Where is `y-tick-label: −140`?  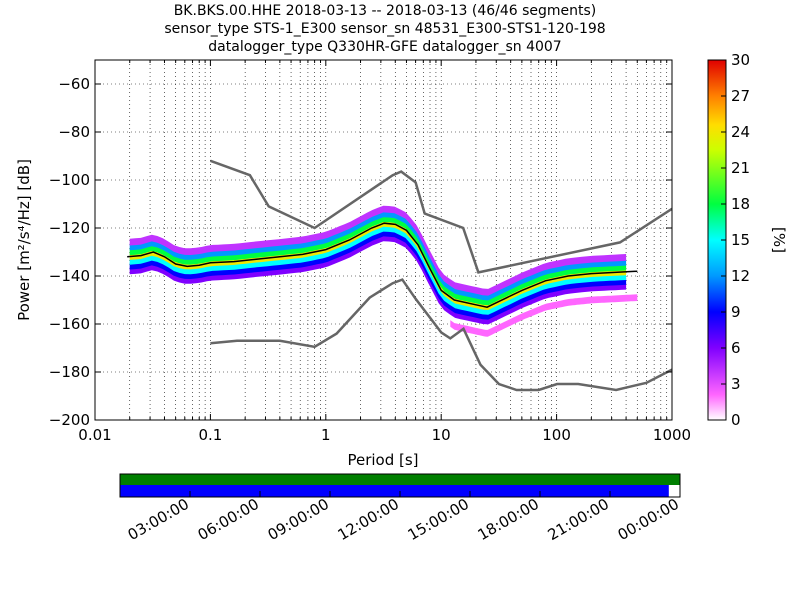 y-tick-label: −140 is located at coordinates (69, 276).